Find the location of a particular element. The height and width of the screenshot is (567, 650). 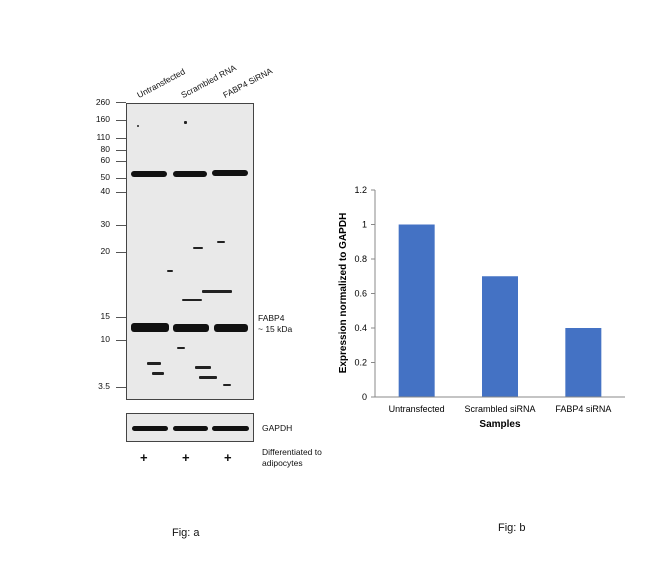

x-tick-label: Scrambled siRNA is located at coordinates (499, 409).